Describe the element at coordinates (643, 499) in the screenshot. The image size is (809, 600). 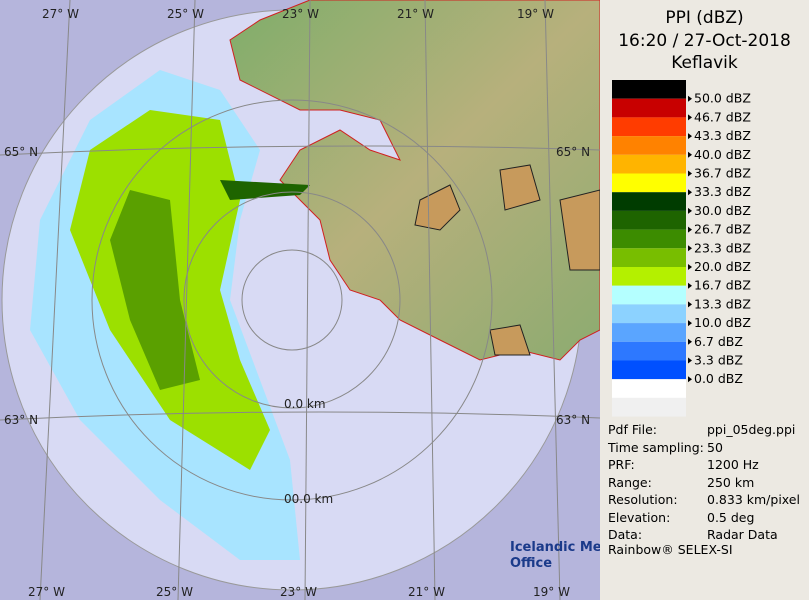
I see `info-label: Resolution:` at that location.